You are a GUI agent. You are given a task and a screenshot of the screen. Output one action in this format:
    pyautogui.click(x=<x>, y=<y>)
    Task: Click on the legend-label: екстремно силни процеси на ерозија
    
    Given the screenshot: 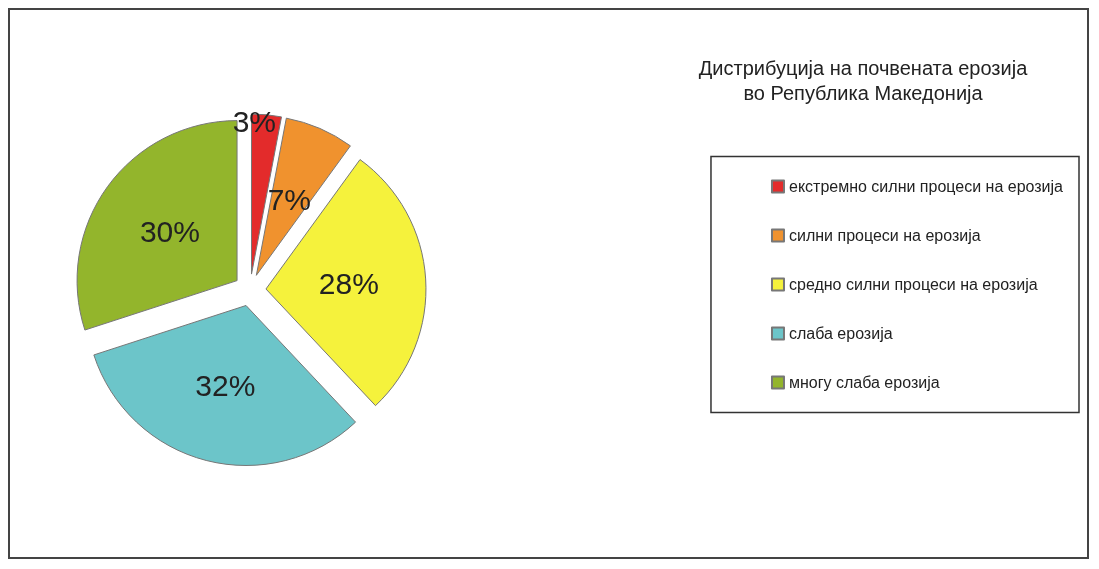 What is the action you would take?
    pyautogui.click(x=926, y=186)
    